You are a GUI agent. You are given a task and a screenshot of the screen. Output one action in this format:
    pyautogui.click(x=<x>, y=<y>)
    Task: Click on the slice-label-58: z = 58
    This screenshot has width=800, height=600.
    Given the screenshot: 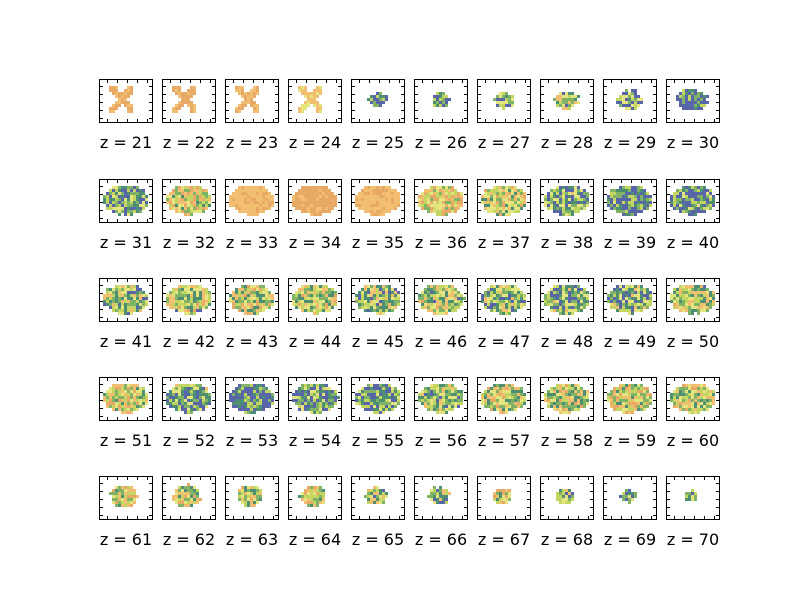 What is the action you would take?
    pyautogui.click(x=567, y=440)
    